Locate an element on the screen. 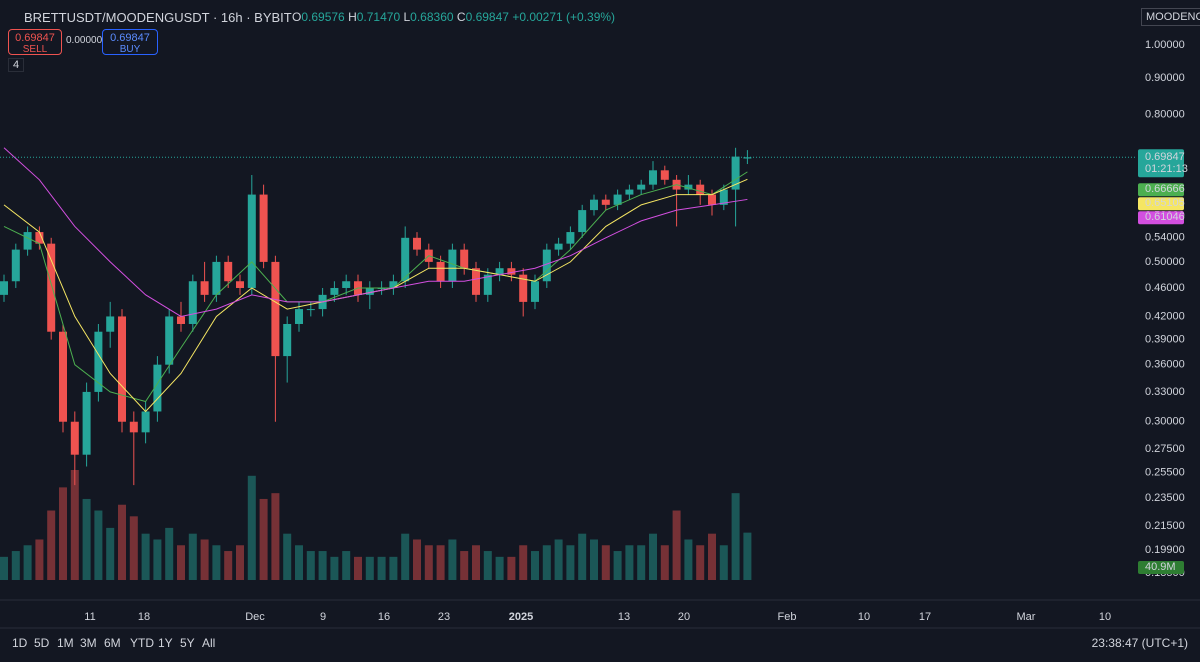 The image size is (1200, 662). label: H is located at coordinates (352, 17).